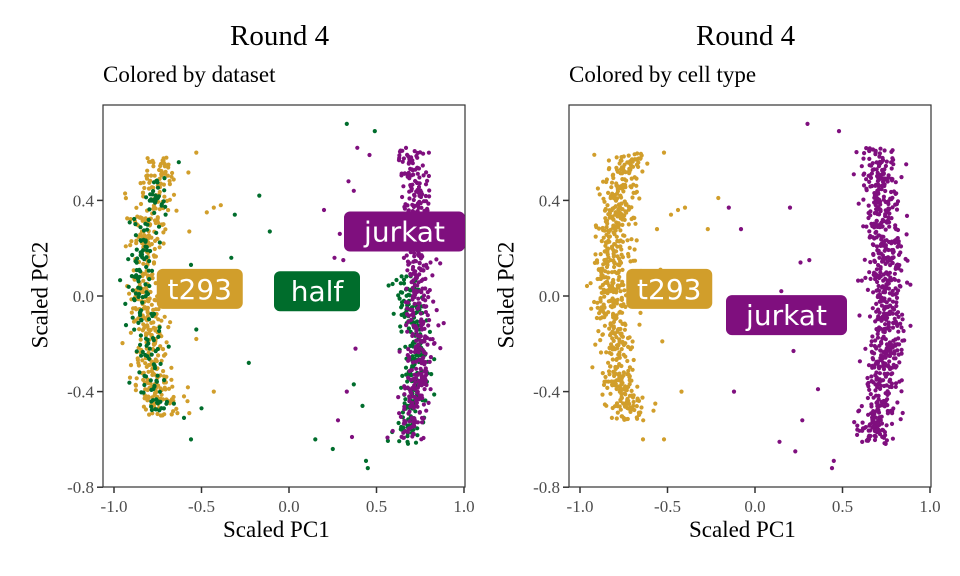 This screenshot has width=960, height=576. I want to click on chart-title: Round 4, so click(280, 36).